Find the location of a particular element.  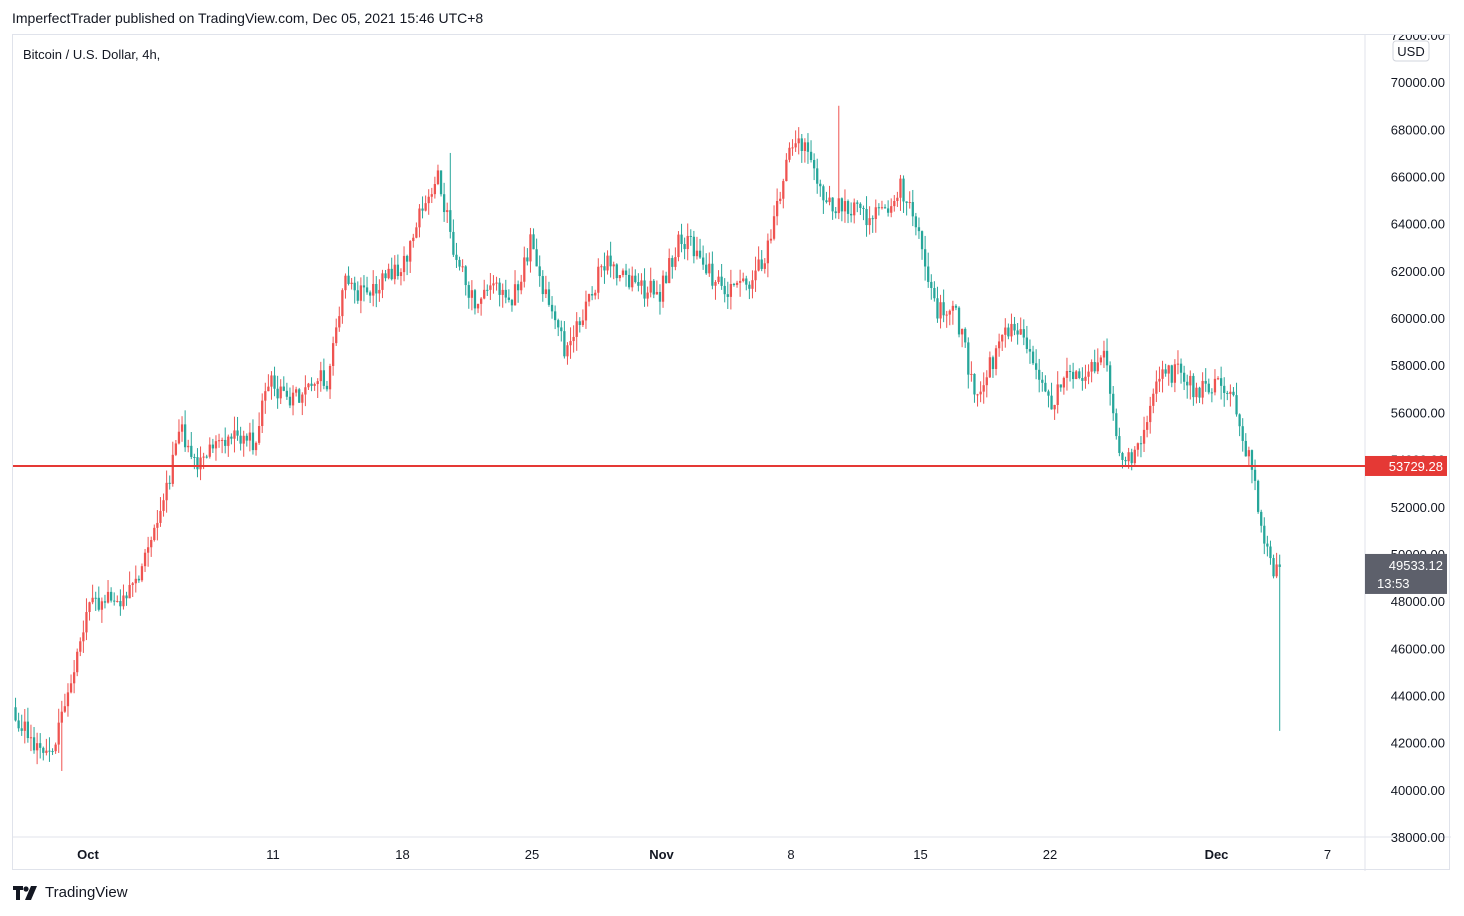

currency-badge: USD is located at coordinates (1411, 51).